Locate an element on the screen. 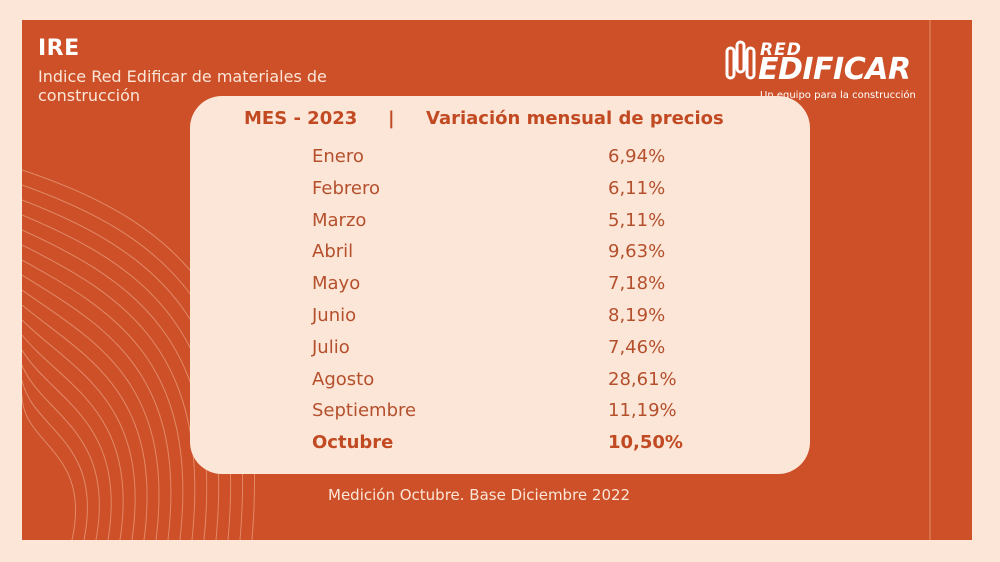 Image resolution: width=1000 pixels, height=562 pixels. table-row: Agosto 28,61% is located at coordinates (500, 385).